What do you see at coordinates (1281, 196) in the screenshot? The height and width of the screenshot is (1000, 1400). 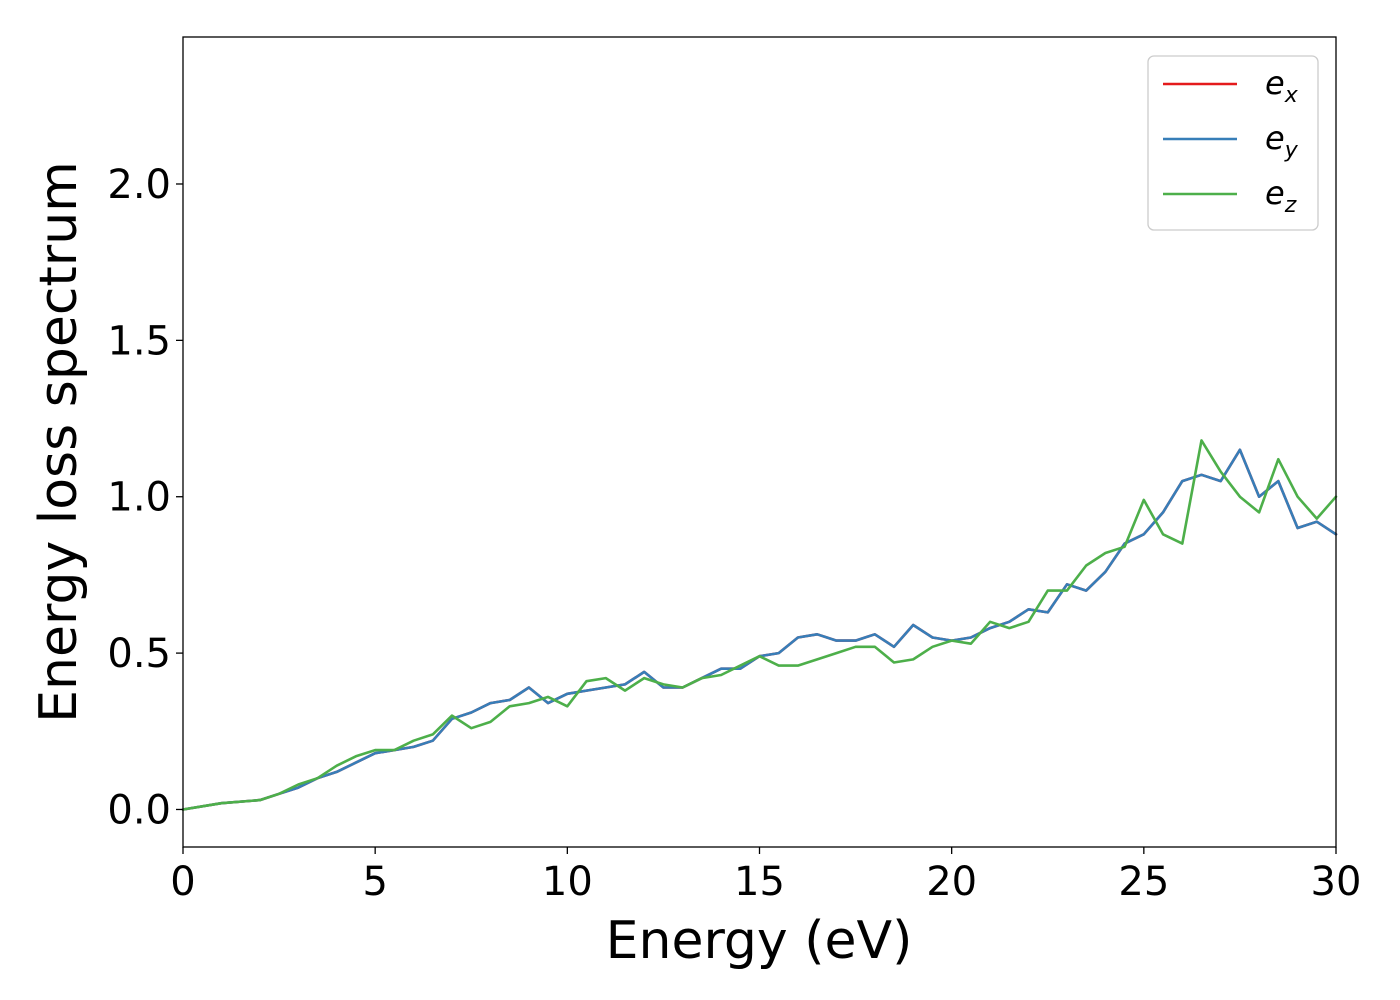 I see `legend-label-z: ez` at bounding box center [1281, 196].